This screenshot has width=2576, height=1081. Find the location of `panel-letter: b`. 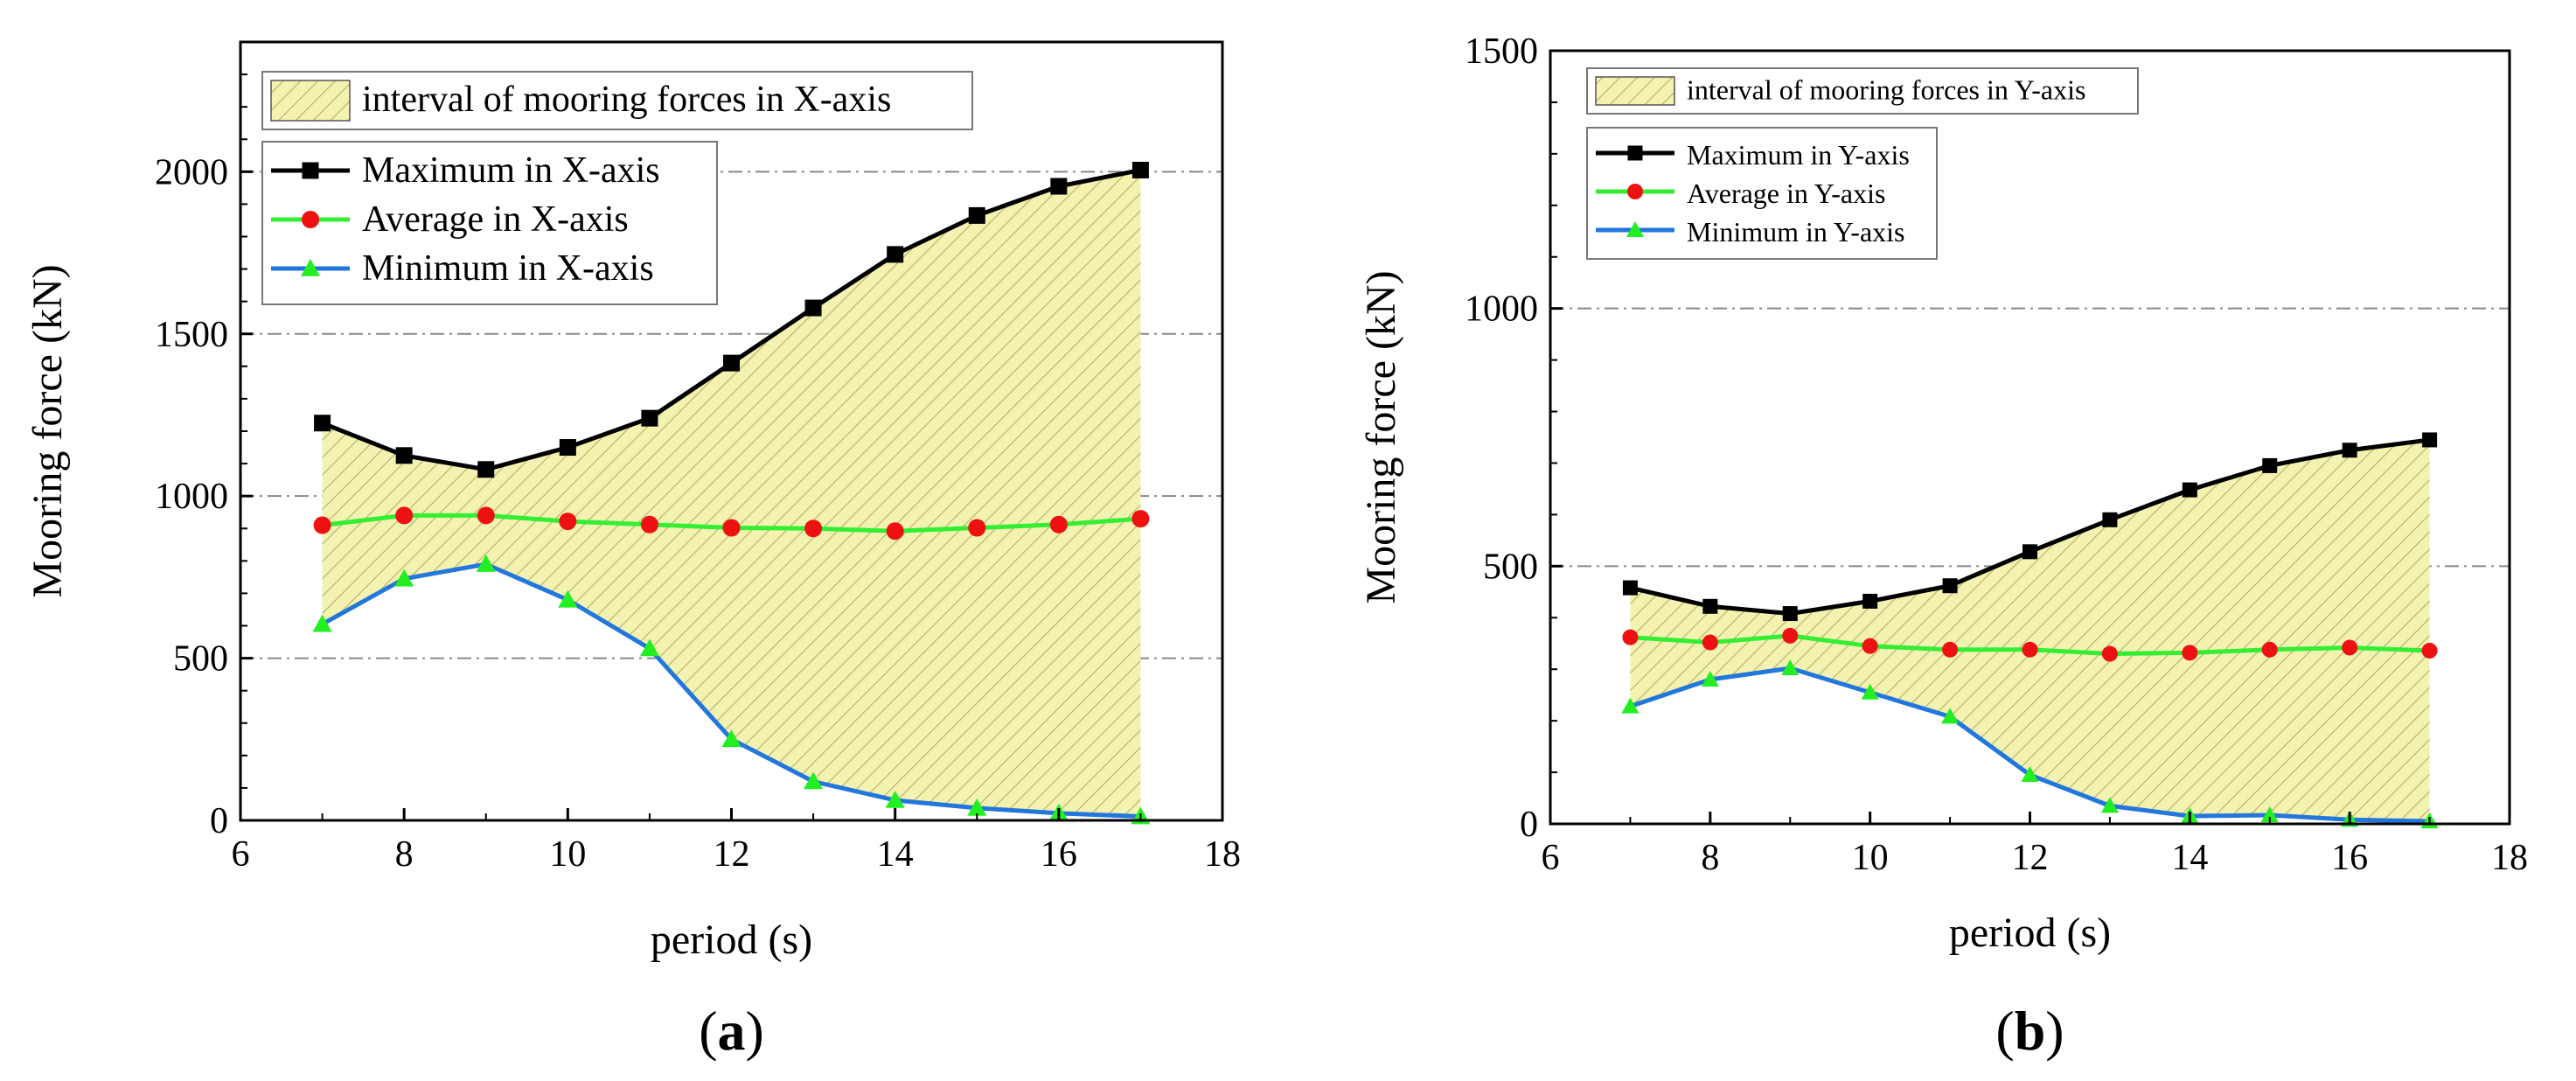

panel-letter: b is located at coordinates (2031, 1031).